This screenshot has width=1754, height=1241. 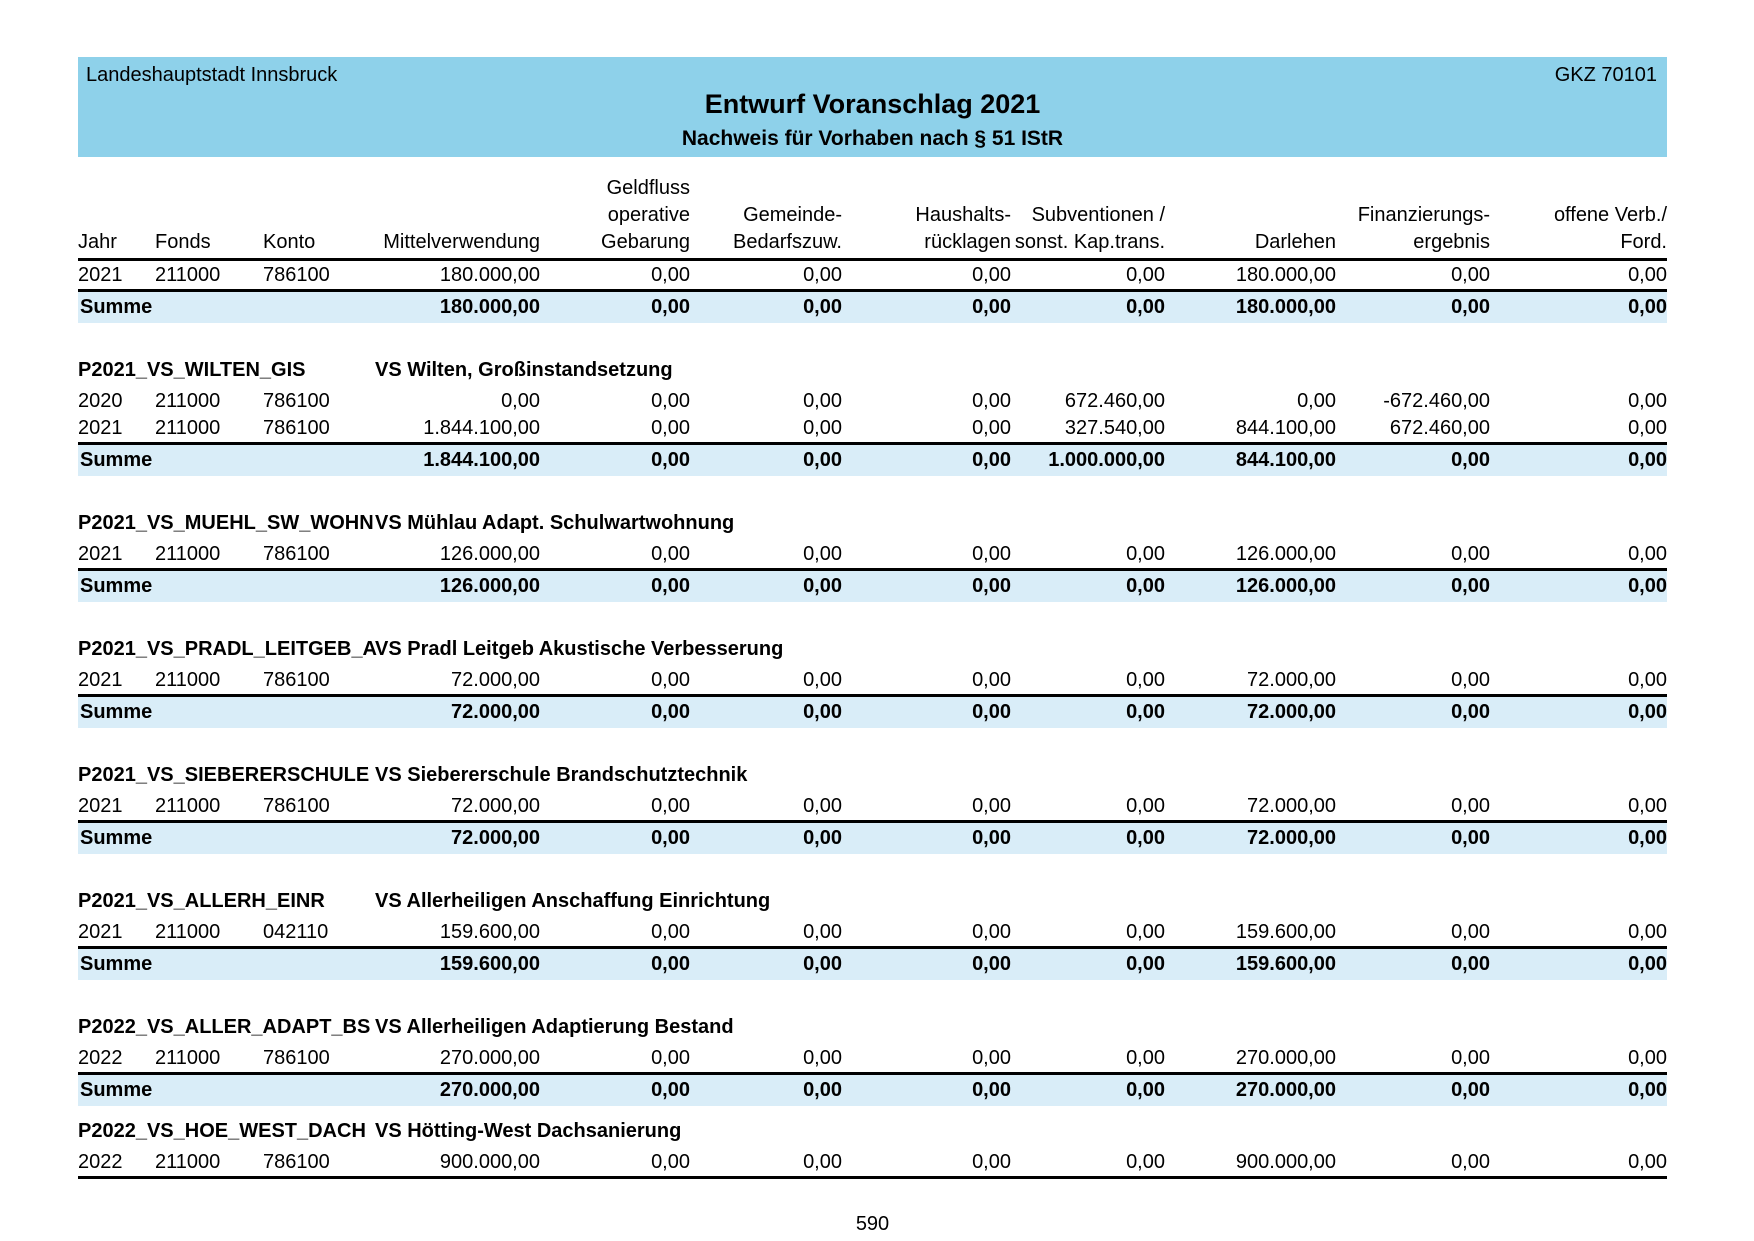 What do you see at coordinates (489, 275) in the screenshot?
I see `cell-value: 180.000,00` at bounding box center [489, 275].